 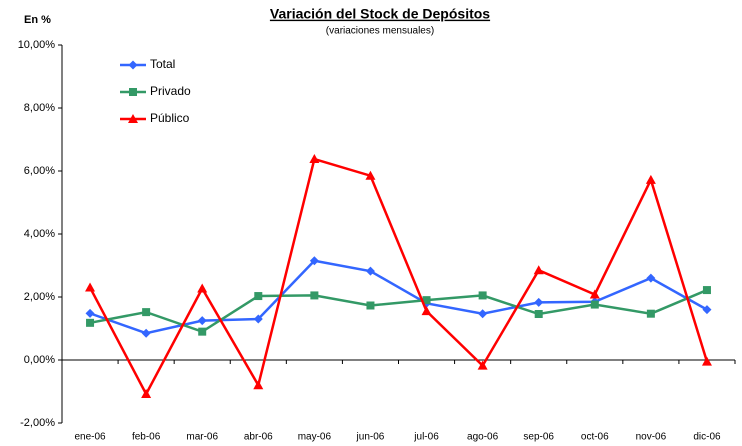 I want to click on x-tick-label: abr-06, so click(x=258, y=437).